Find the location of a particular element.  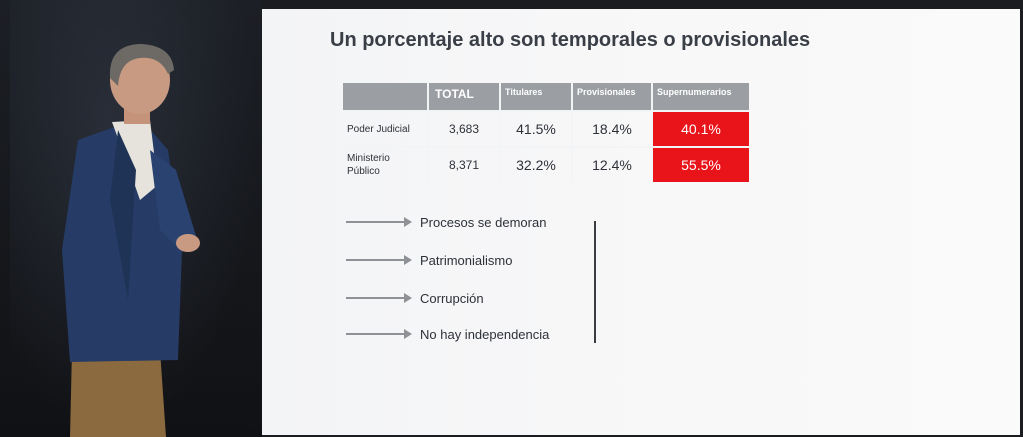

consequence-label: No hay independencia is located at coordinates (485, 334).